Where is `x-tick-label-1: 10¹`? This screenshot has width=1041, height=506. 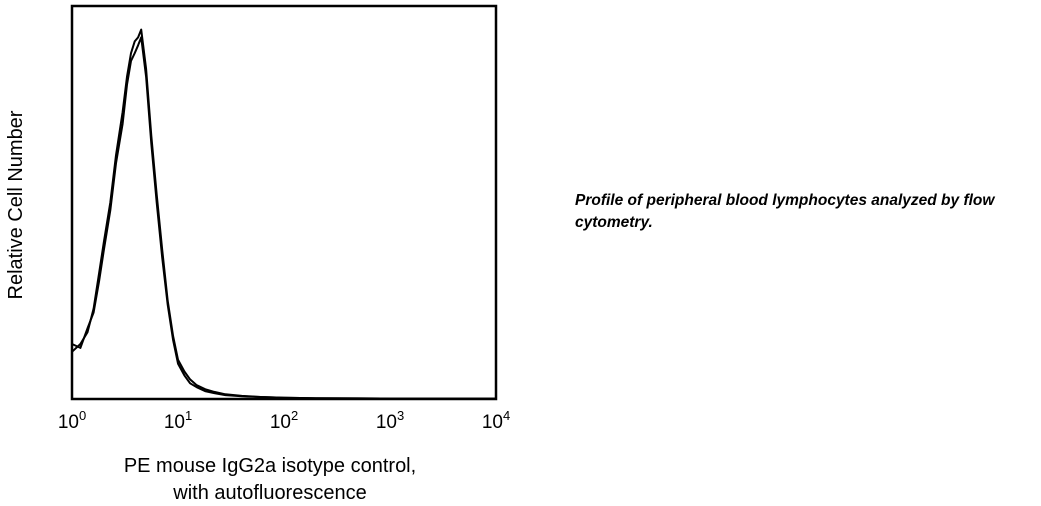 x-tick-label-1: 10¹ is located at coordinates (178, 420).